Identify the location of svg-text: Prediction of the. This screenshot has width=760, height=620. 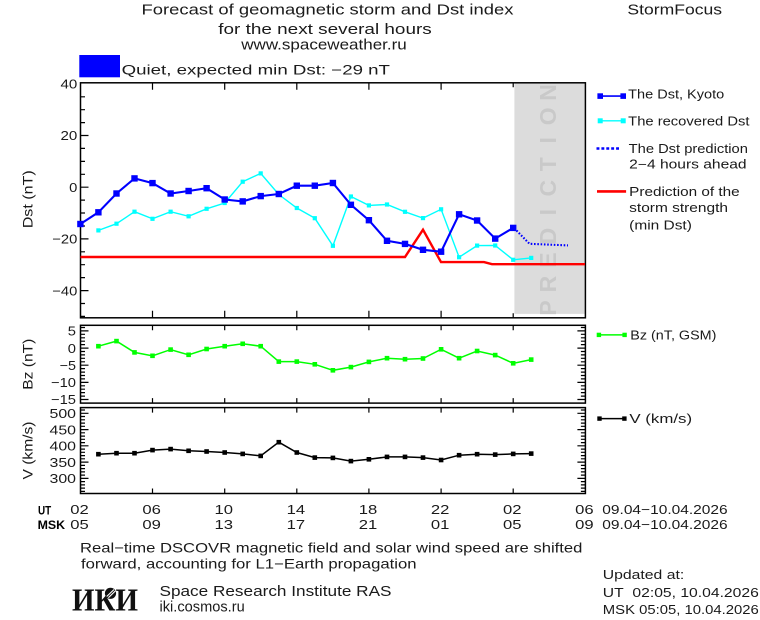
(684, 192).